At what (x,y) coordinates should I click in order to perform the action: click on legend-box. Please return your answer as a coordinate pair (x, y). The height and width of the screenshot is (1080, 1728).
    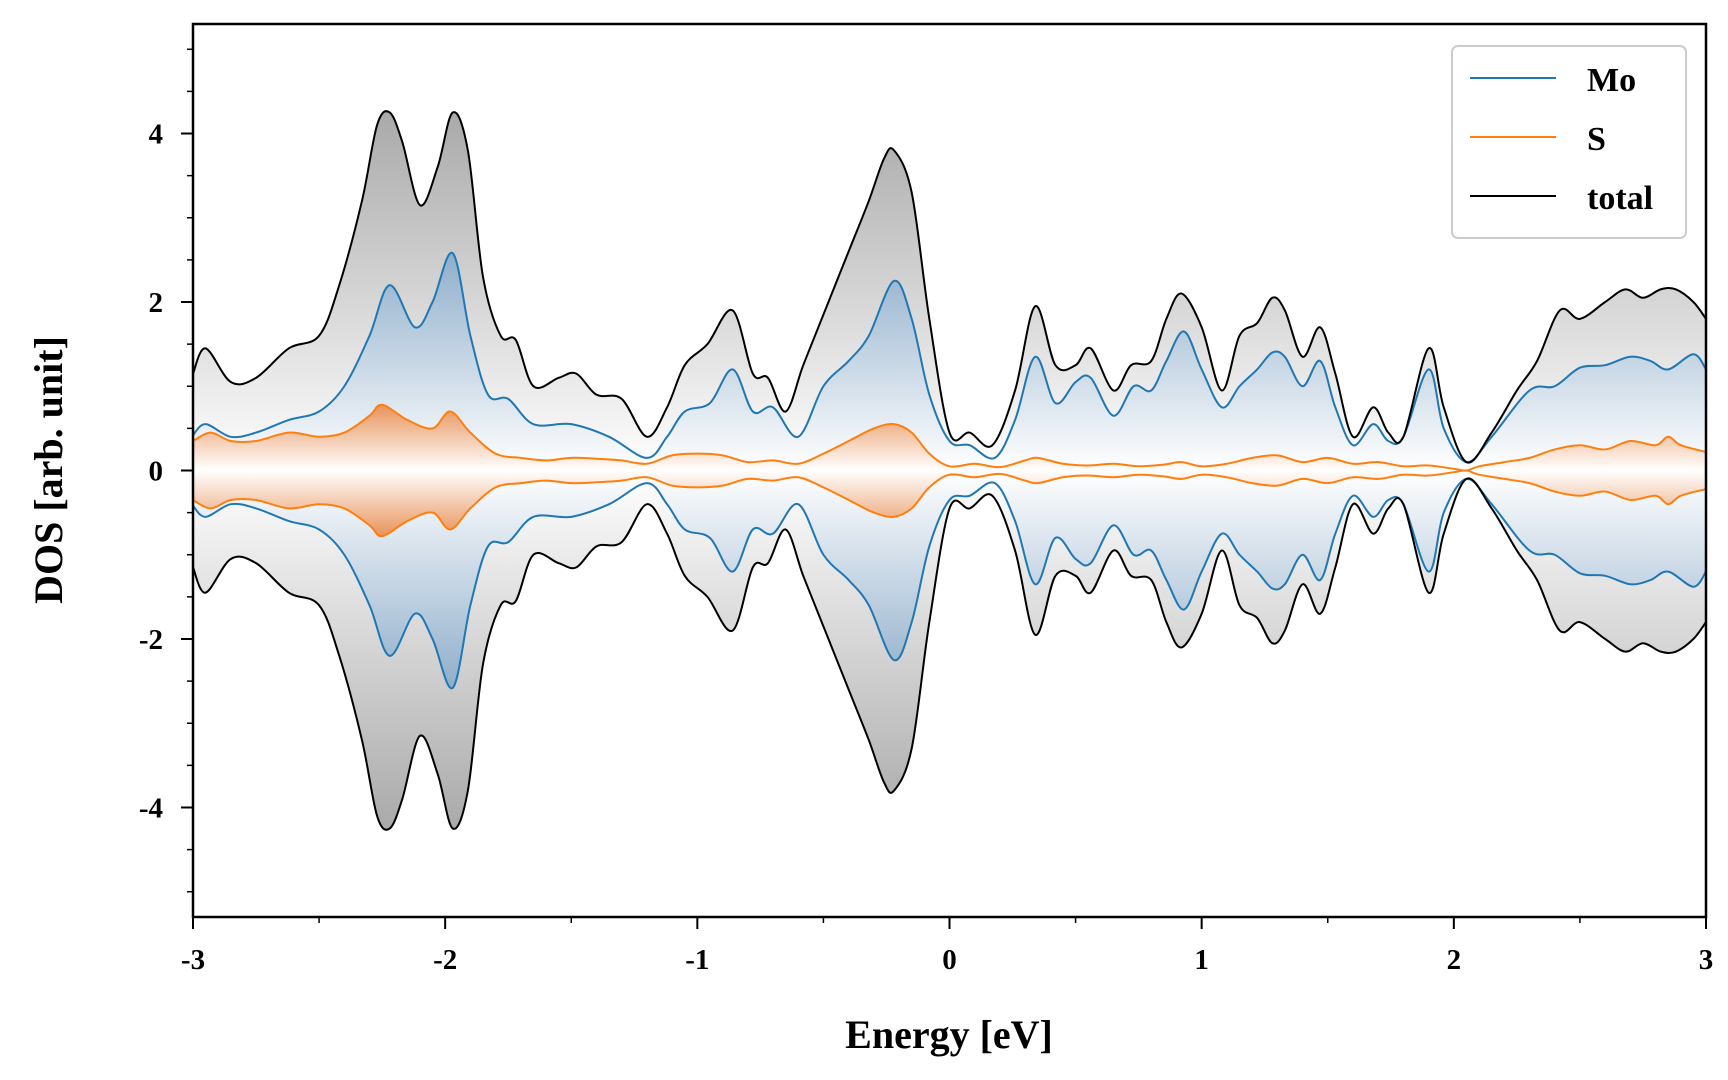
    Looking at the image, I should click on (1569, 142).